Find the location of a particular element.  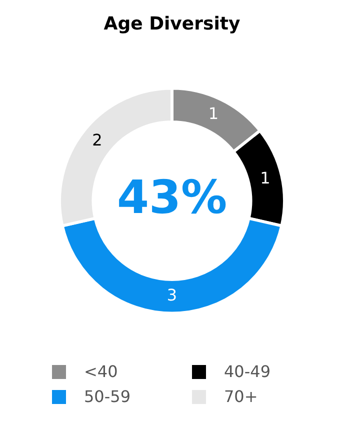

text: 43% is located at coordinates (172, 197).